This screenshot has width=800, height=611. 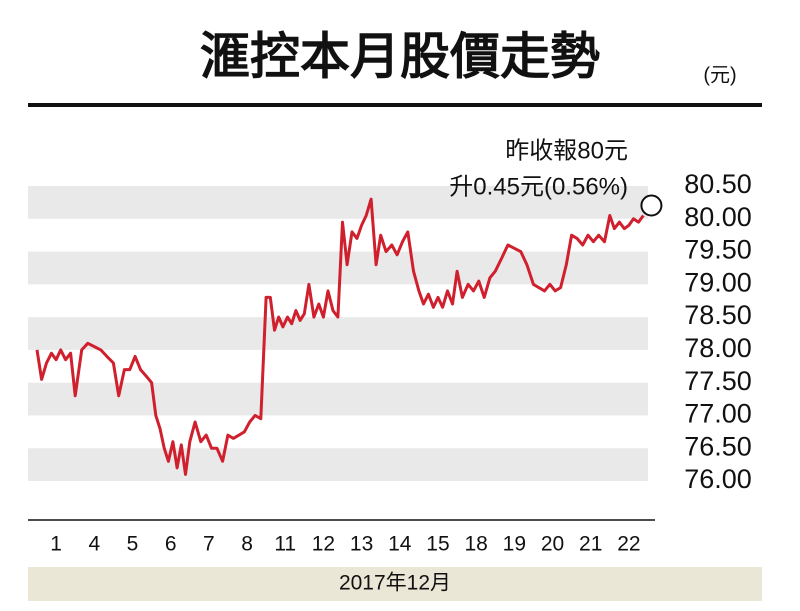 I want to click on x-tick-label: 6, so click(x=171, y=544).